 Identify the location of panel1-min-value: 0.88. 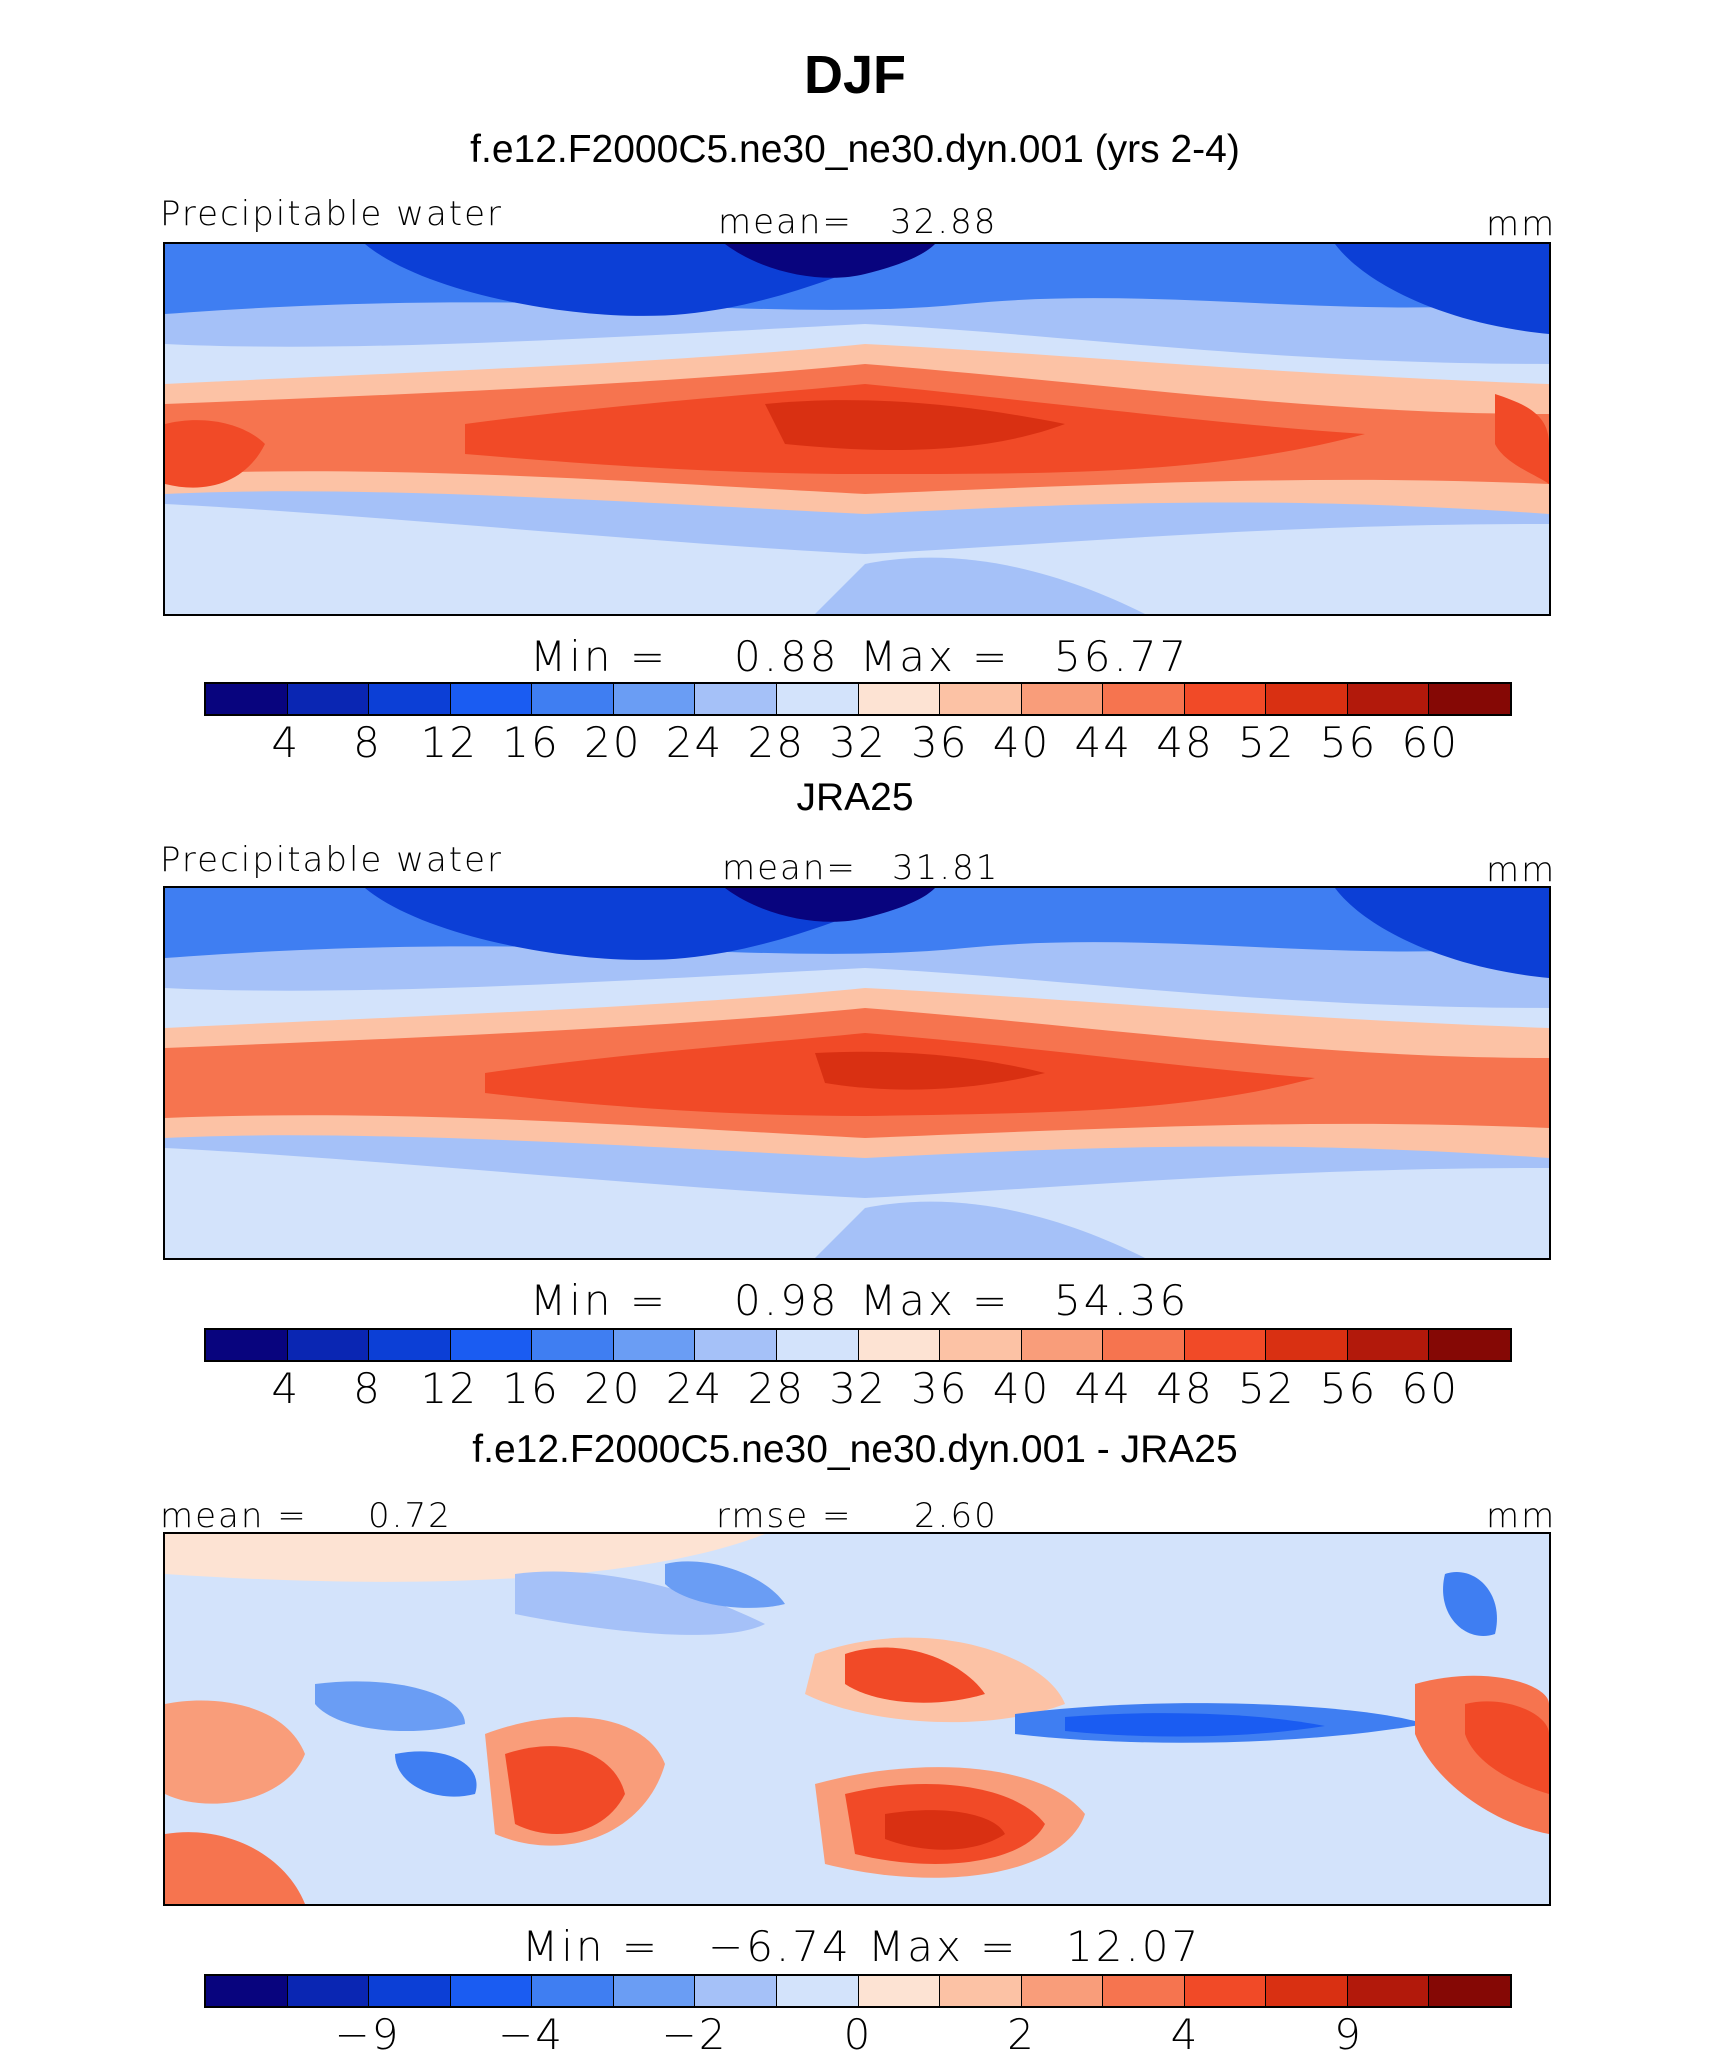
(787, 656).